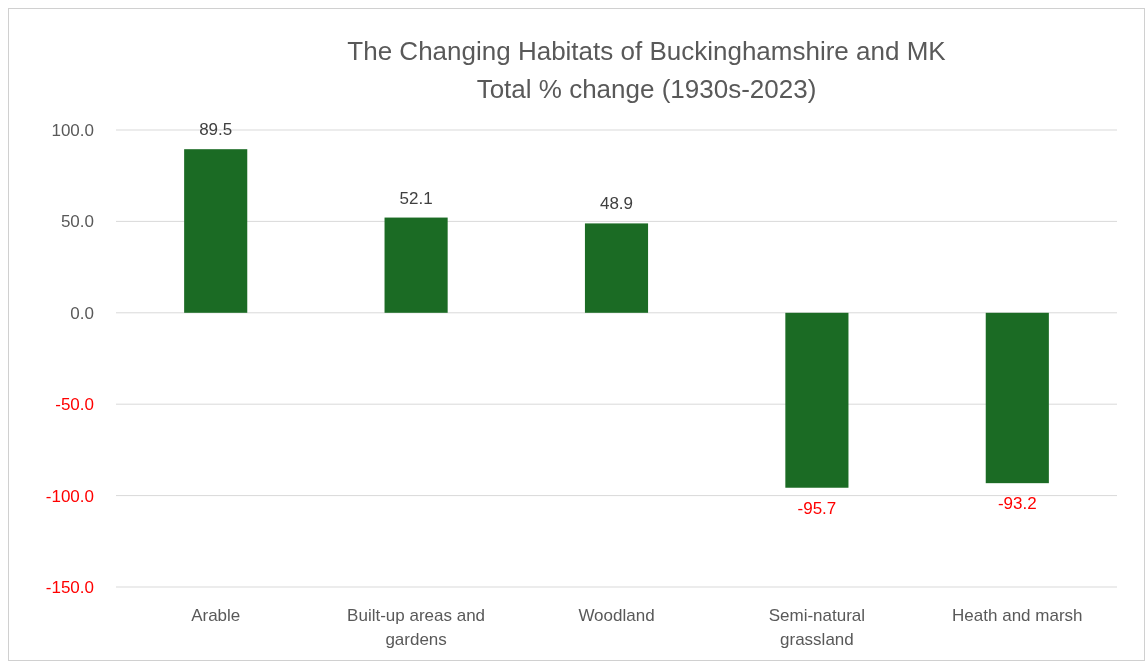 This screenshot has width=1145, height=661. I want to click on x-tick-label: Arable, so click(216, 615).